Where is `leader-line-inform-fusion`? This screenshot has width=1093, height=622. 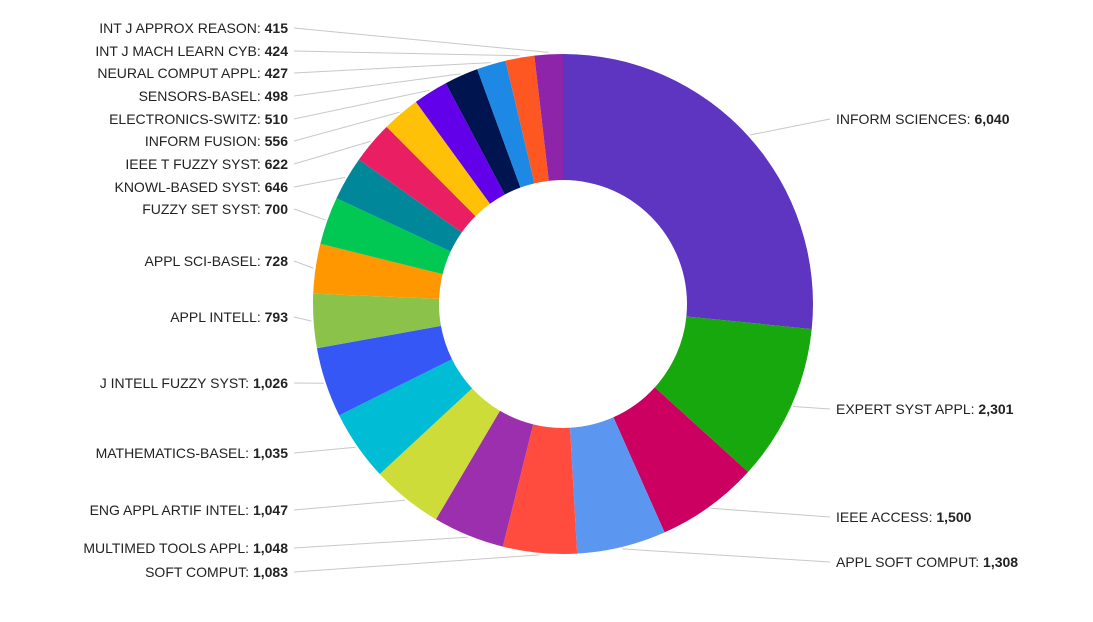 leader-line-inform-fusion is located at coordinates (346, 126).